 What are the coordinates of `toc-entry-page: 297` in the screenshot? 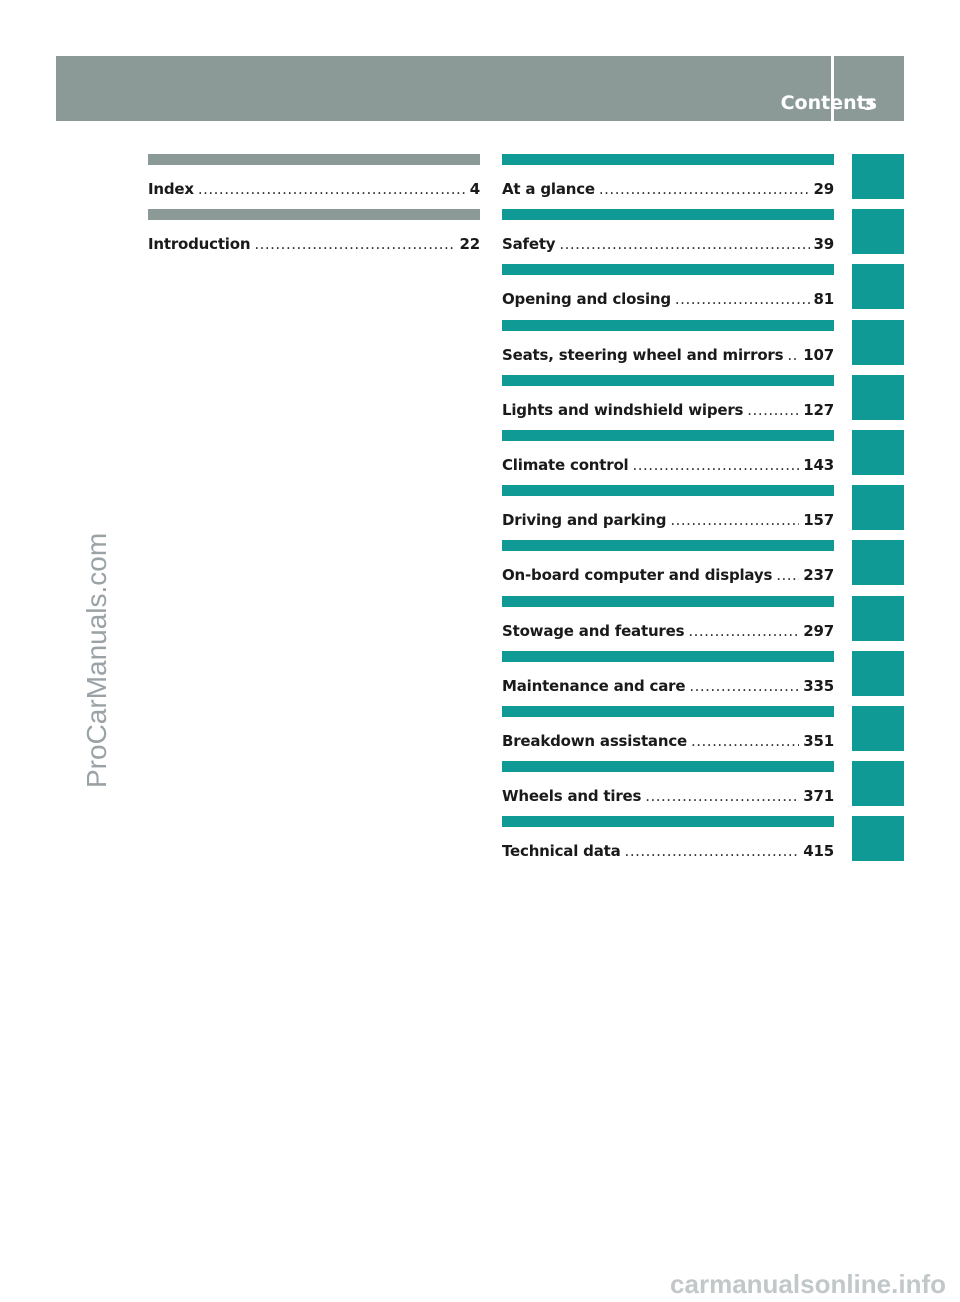 It's located at (818, 630).